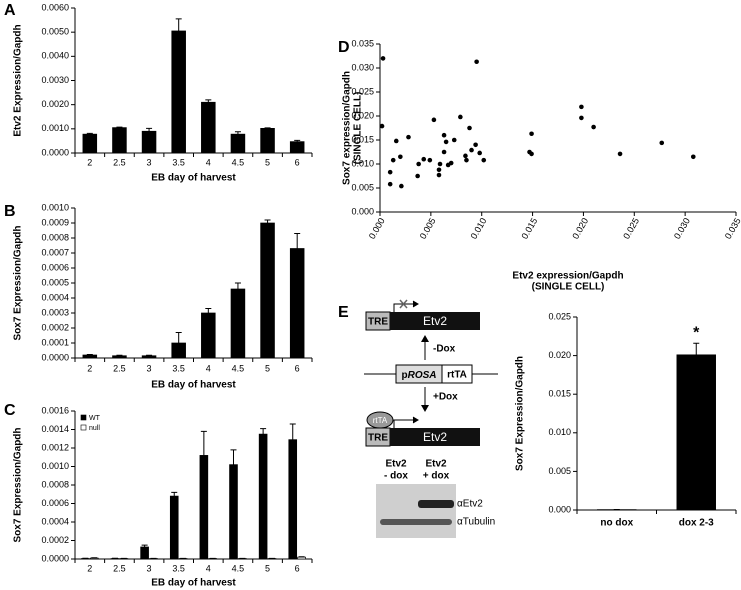 The height and width of the screenshot is (590, 741). What do you see at coordinates (119, 162) in the screenshot?
I see `x-tick-label: 2.5` at bounding box center [119, 162].